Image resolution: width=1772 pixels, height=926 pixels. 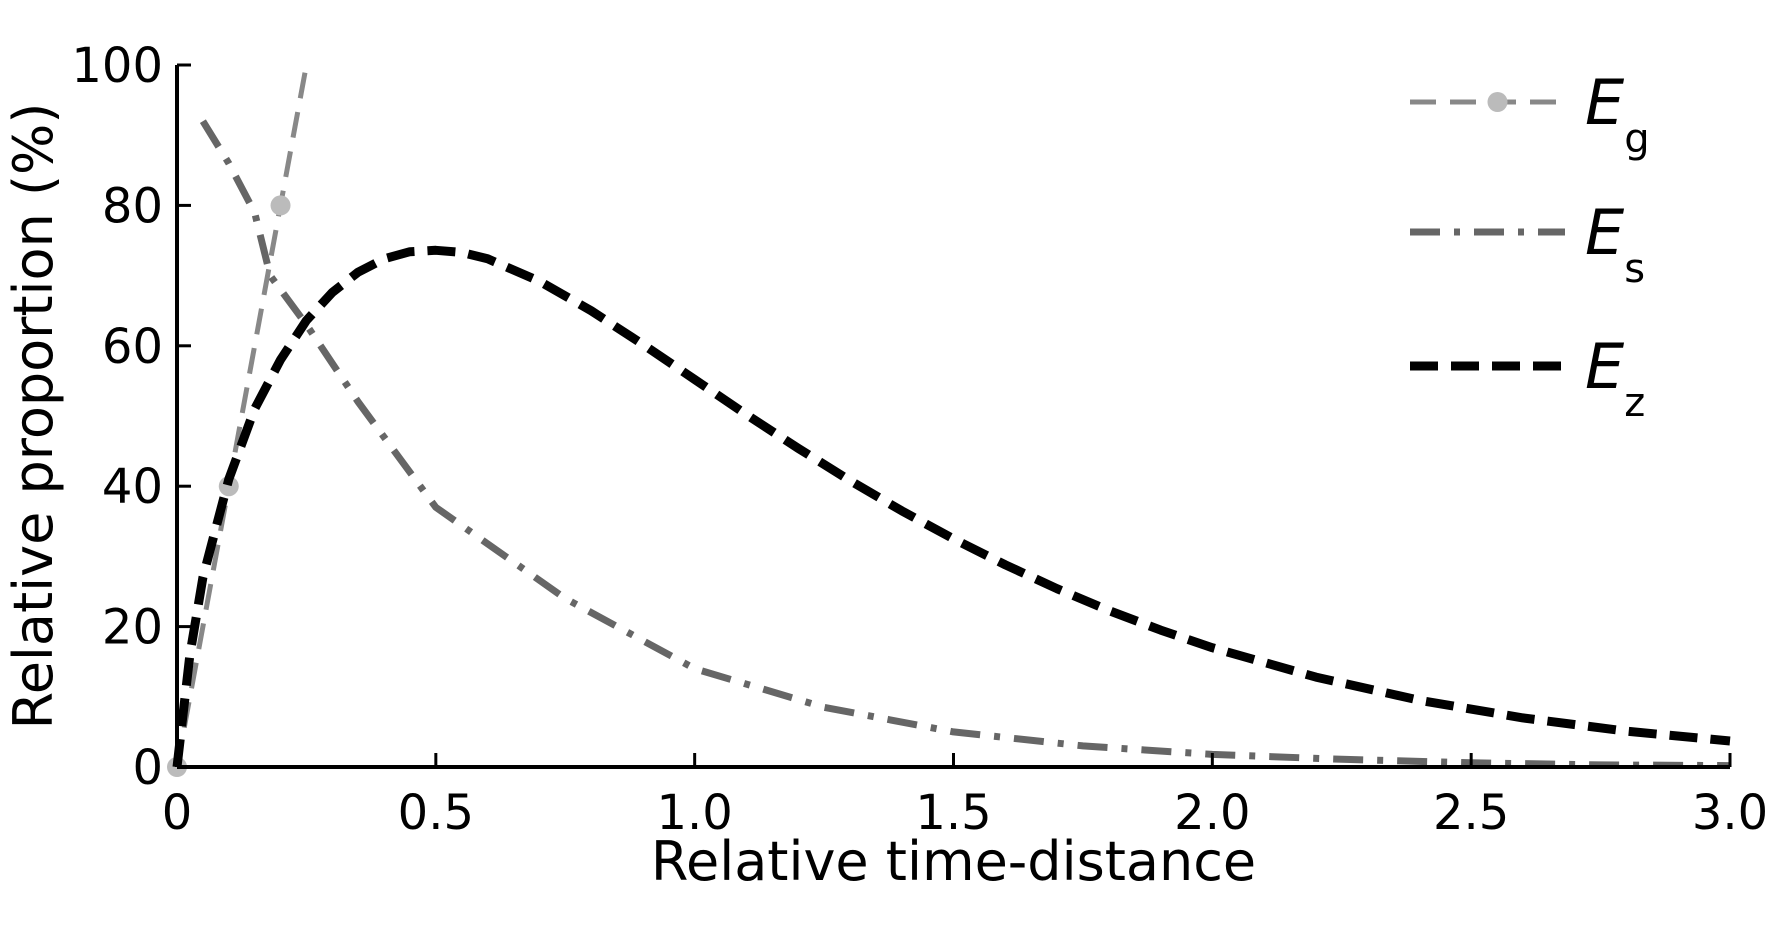 What do you see at coordinates (1634, 269) in the screenshot?
I see `legend-label-subscript: s` at bounding box center [1634, 269].